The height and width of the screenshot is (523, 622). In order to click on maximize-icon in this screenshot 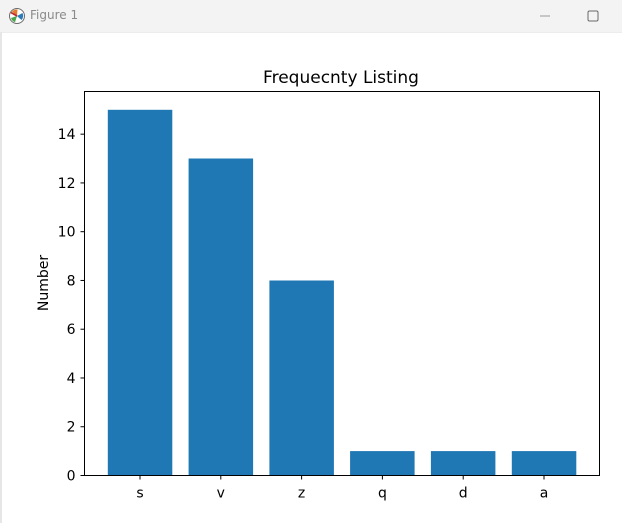, I will do `click(593, 16)`.